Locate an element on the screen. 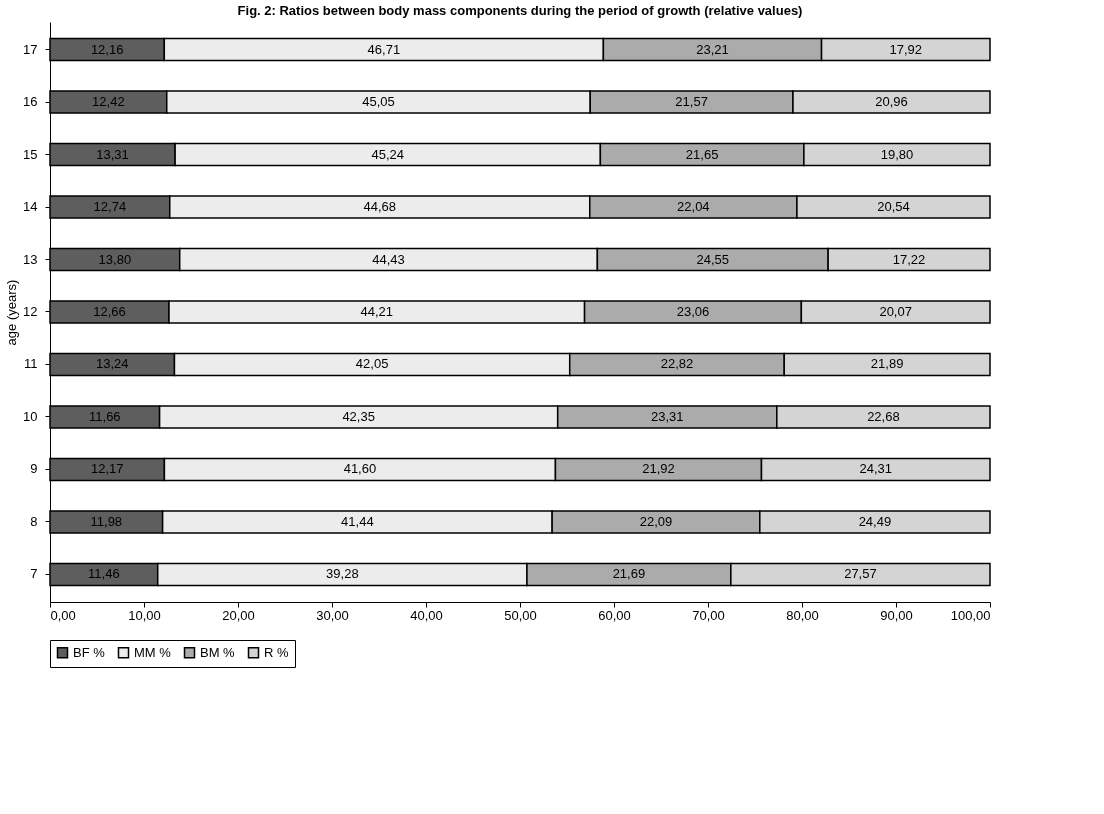 This screenshot has height=814, width=1104. x-tick-label: 70,00 is located at coordinates (708, 615).